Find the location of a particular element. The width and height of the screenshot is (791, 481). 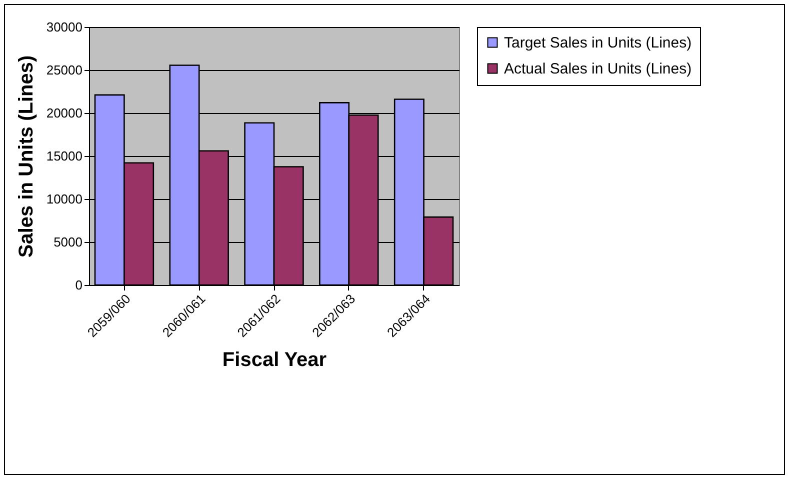

y-tick-label: 20000 is located at coordinates (64, 113).